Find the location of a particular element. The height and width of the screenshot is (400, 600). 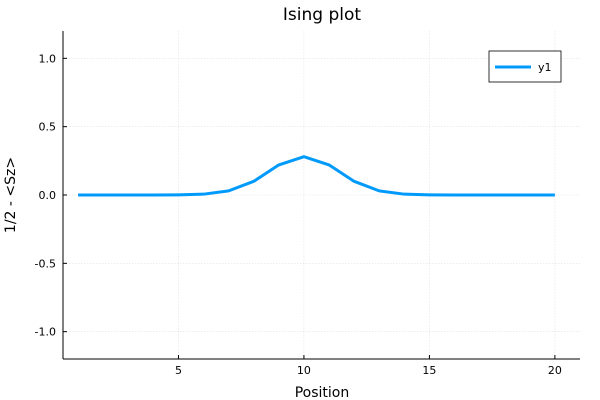

y-tick-label: -1.0 is located at coordinates (45, 332).